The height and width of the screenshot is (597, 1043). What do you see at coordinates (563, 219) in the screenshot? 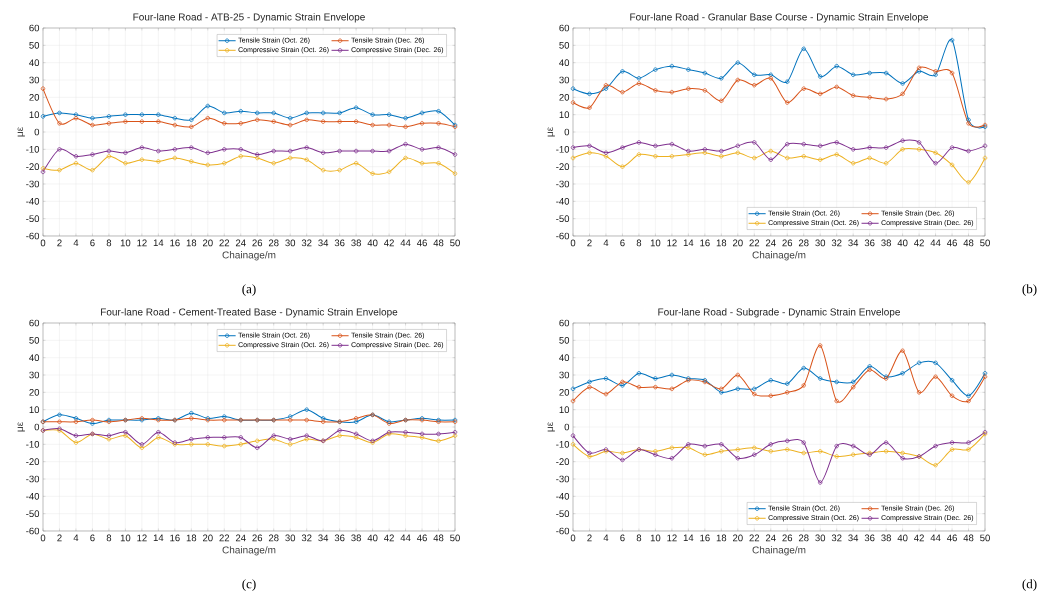
I see `y-tick-label: -50` at bounding box center [563, 219].